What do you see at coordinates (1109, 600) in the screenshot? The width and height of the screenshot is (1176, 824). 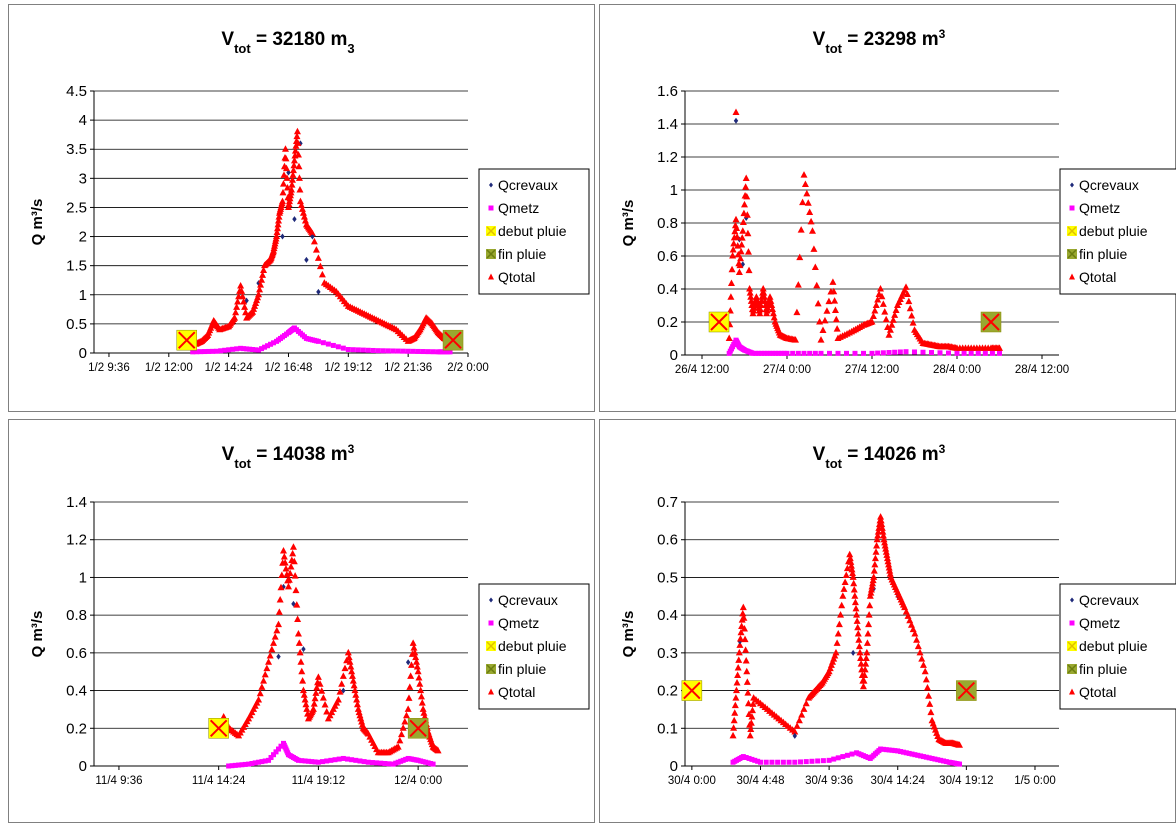 I see `legend-label: Qcrevaux` at bounding box center [1109, 600].